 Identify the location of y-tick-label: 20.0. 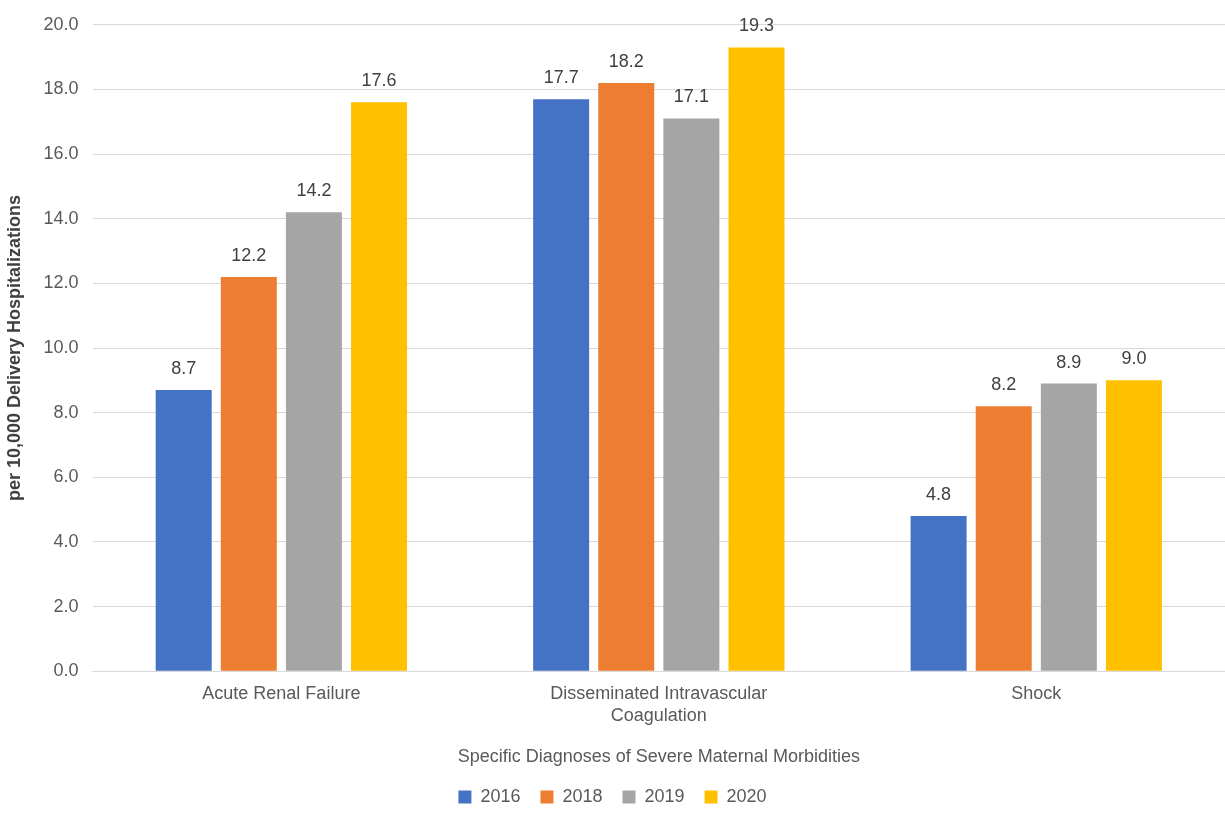
(61, 23).